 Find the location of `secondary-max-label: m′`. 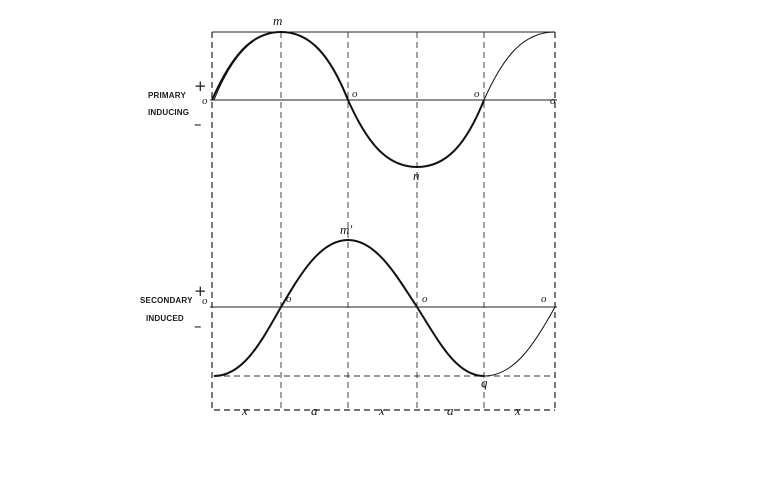

secondary-max-label: m′ is located at coordinates (346, 229).